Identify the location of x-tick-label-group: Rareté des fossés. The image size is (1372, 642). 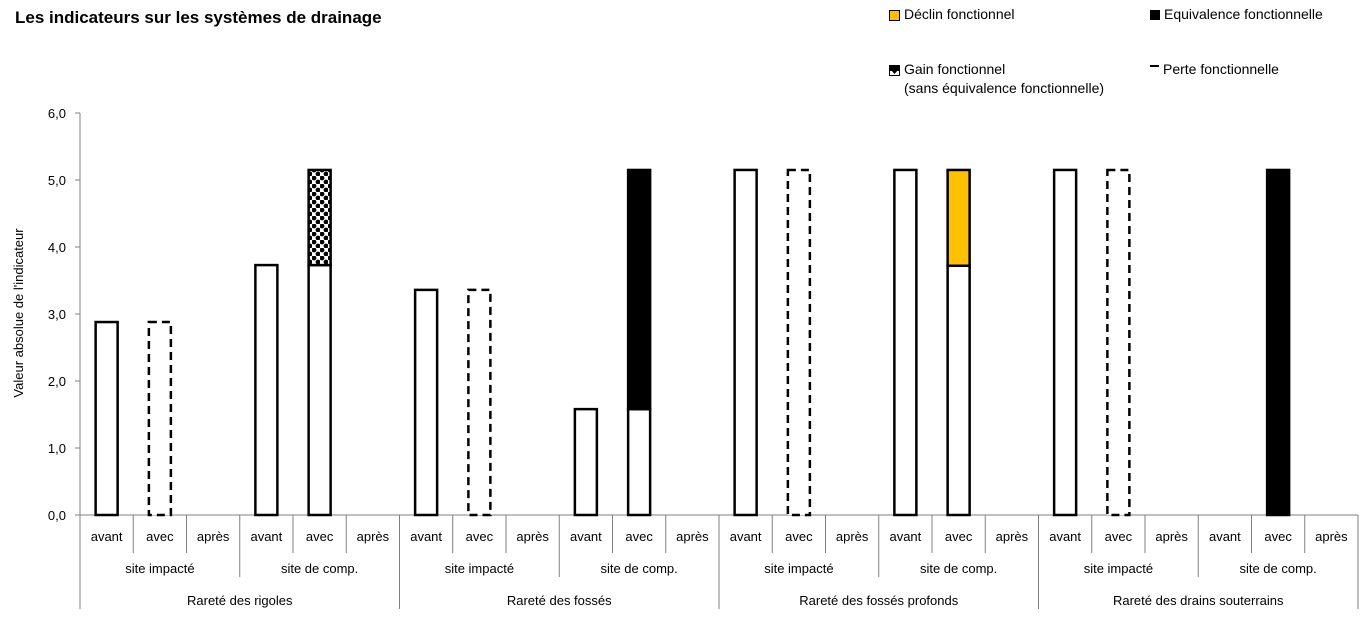
(559, 600).